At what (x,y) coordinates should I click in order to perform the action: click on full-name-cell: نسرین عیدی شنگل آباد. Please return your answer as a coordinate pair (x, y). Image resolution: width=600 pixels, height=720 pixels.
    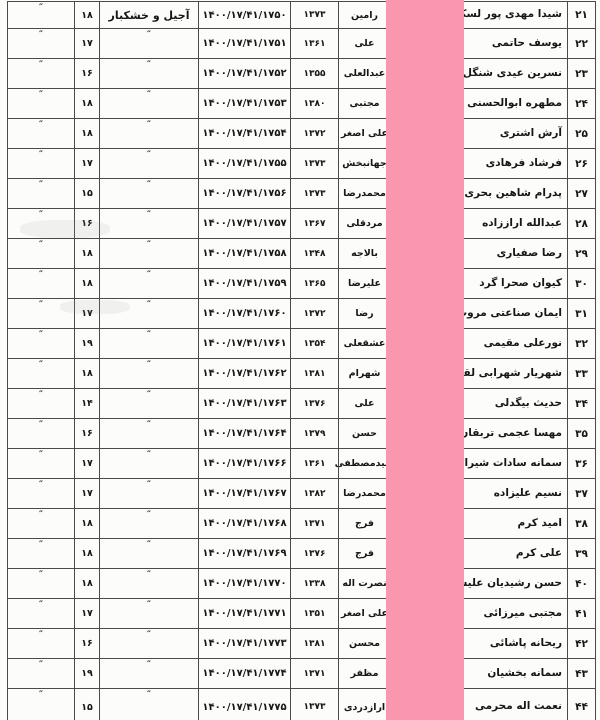
    Looking at the image, I should click on (479, 74).